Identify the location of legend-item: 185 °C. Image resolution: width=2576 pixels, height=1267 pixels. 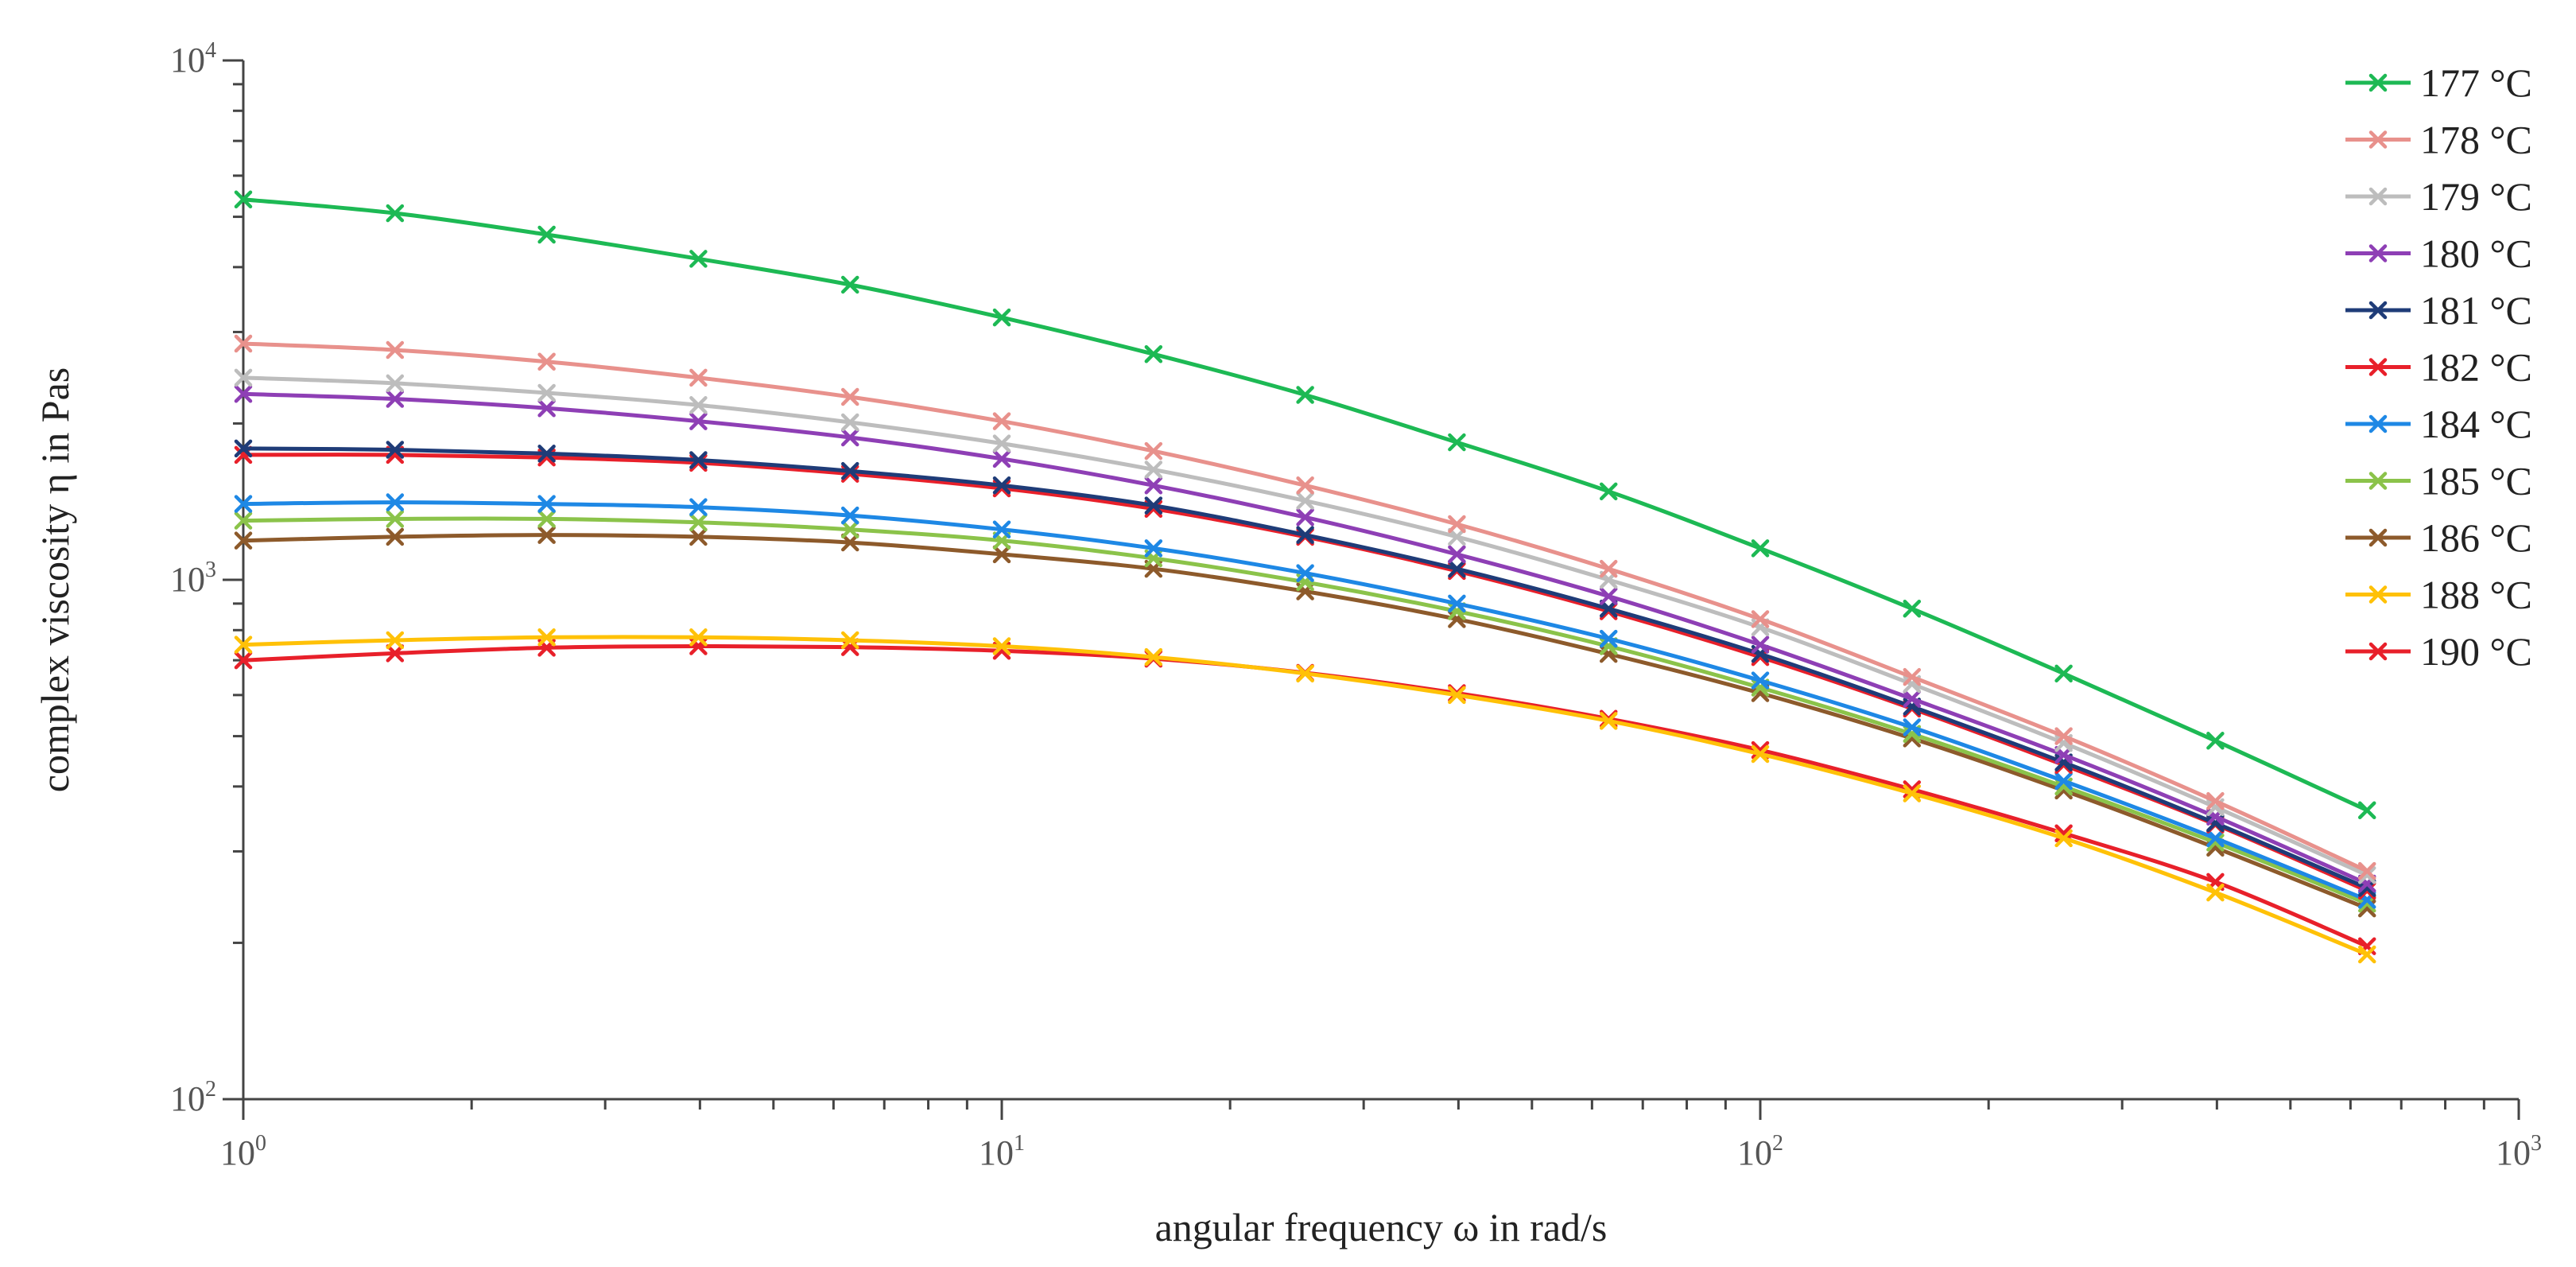
(2438, 481).